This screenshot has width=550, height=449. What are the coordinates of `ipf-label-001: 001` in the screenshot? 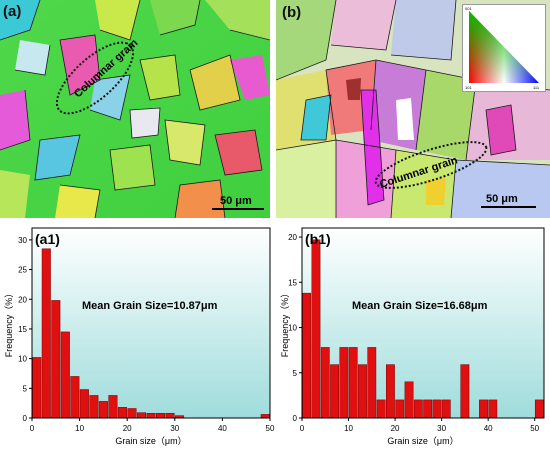 It's located at (468, 8).